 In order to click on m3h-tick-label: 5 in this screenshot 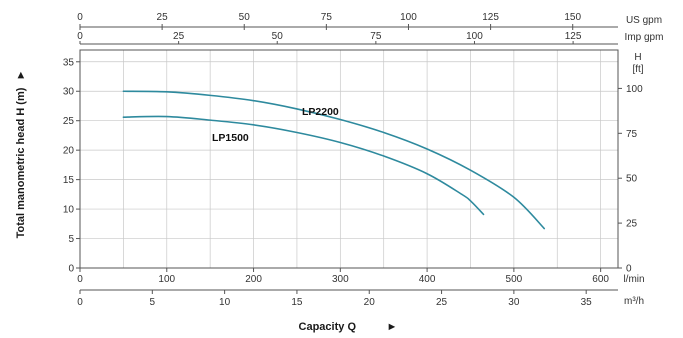, I will do `click(153, 302)`.